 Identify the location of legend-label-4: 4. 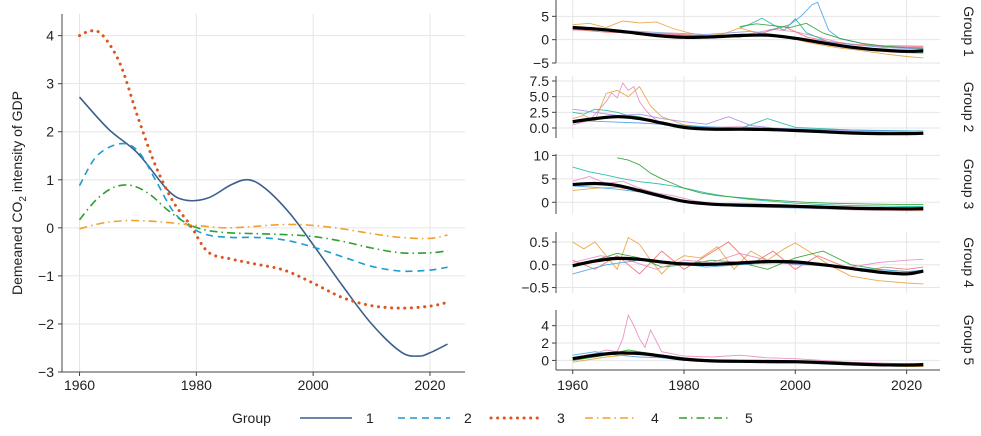
(655, 418).